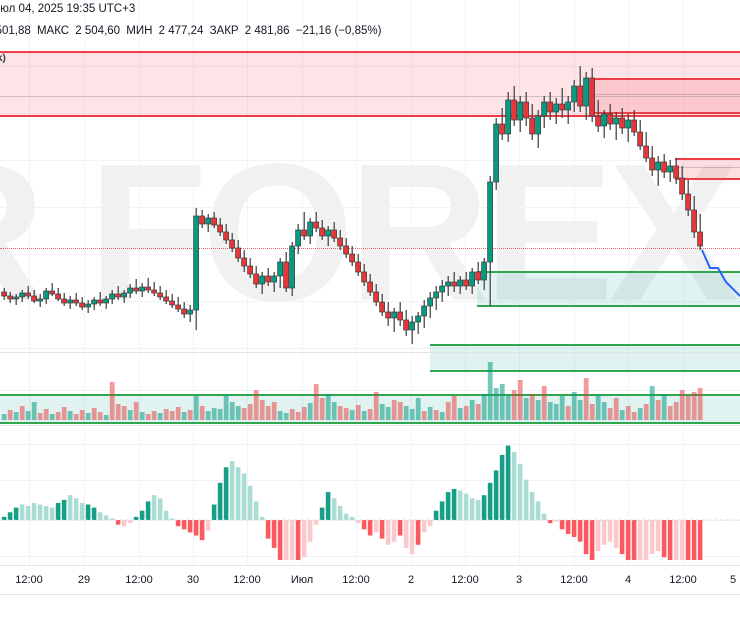 Image resolution: width=740 pixels, height=620 pixels. Describe the element at coordinates (720, 273) in the screenshot. I see `forecast-projection` at that location.